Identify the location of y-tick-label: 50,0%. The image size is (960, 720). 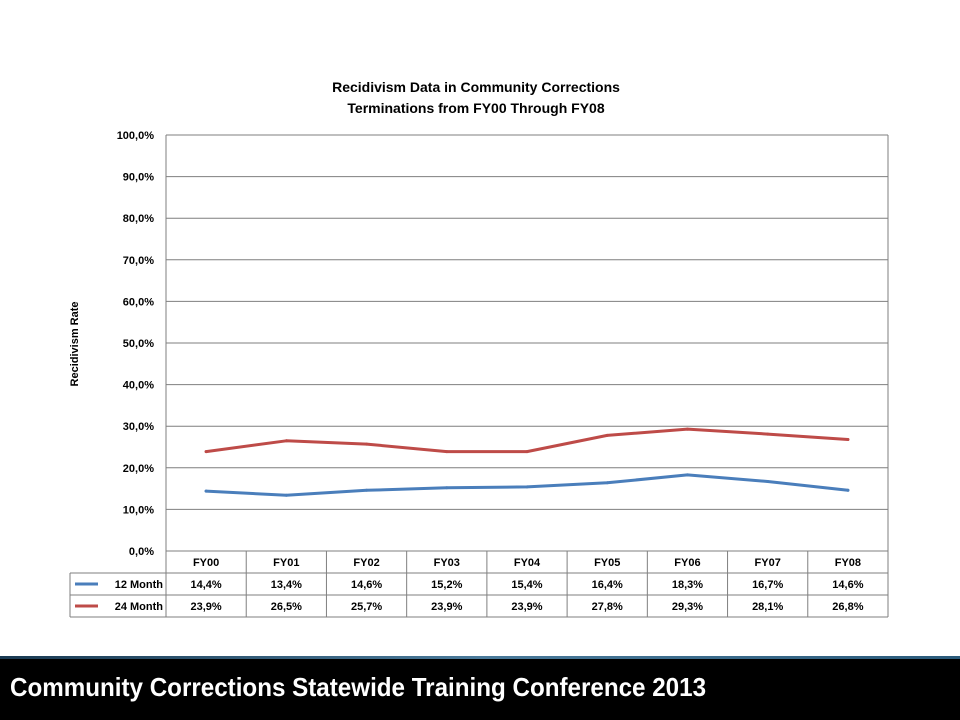
(138, 344).